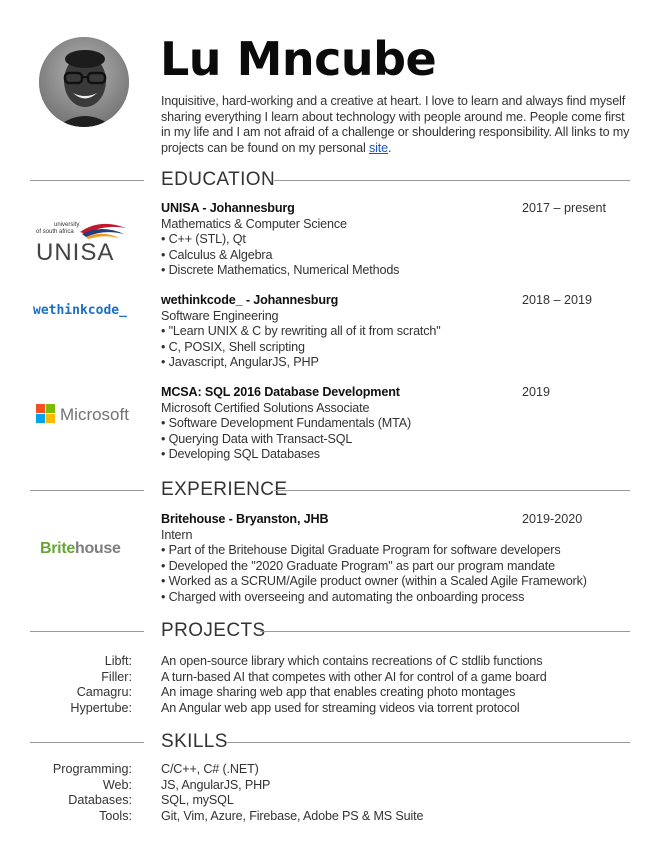 This screenshot has width=656, height=851. I want to click on entry-date: 2019, so click(536, 392).